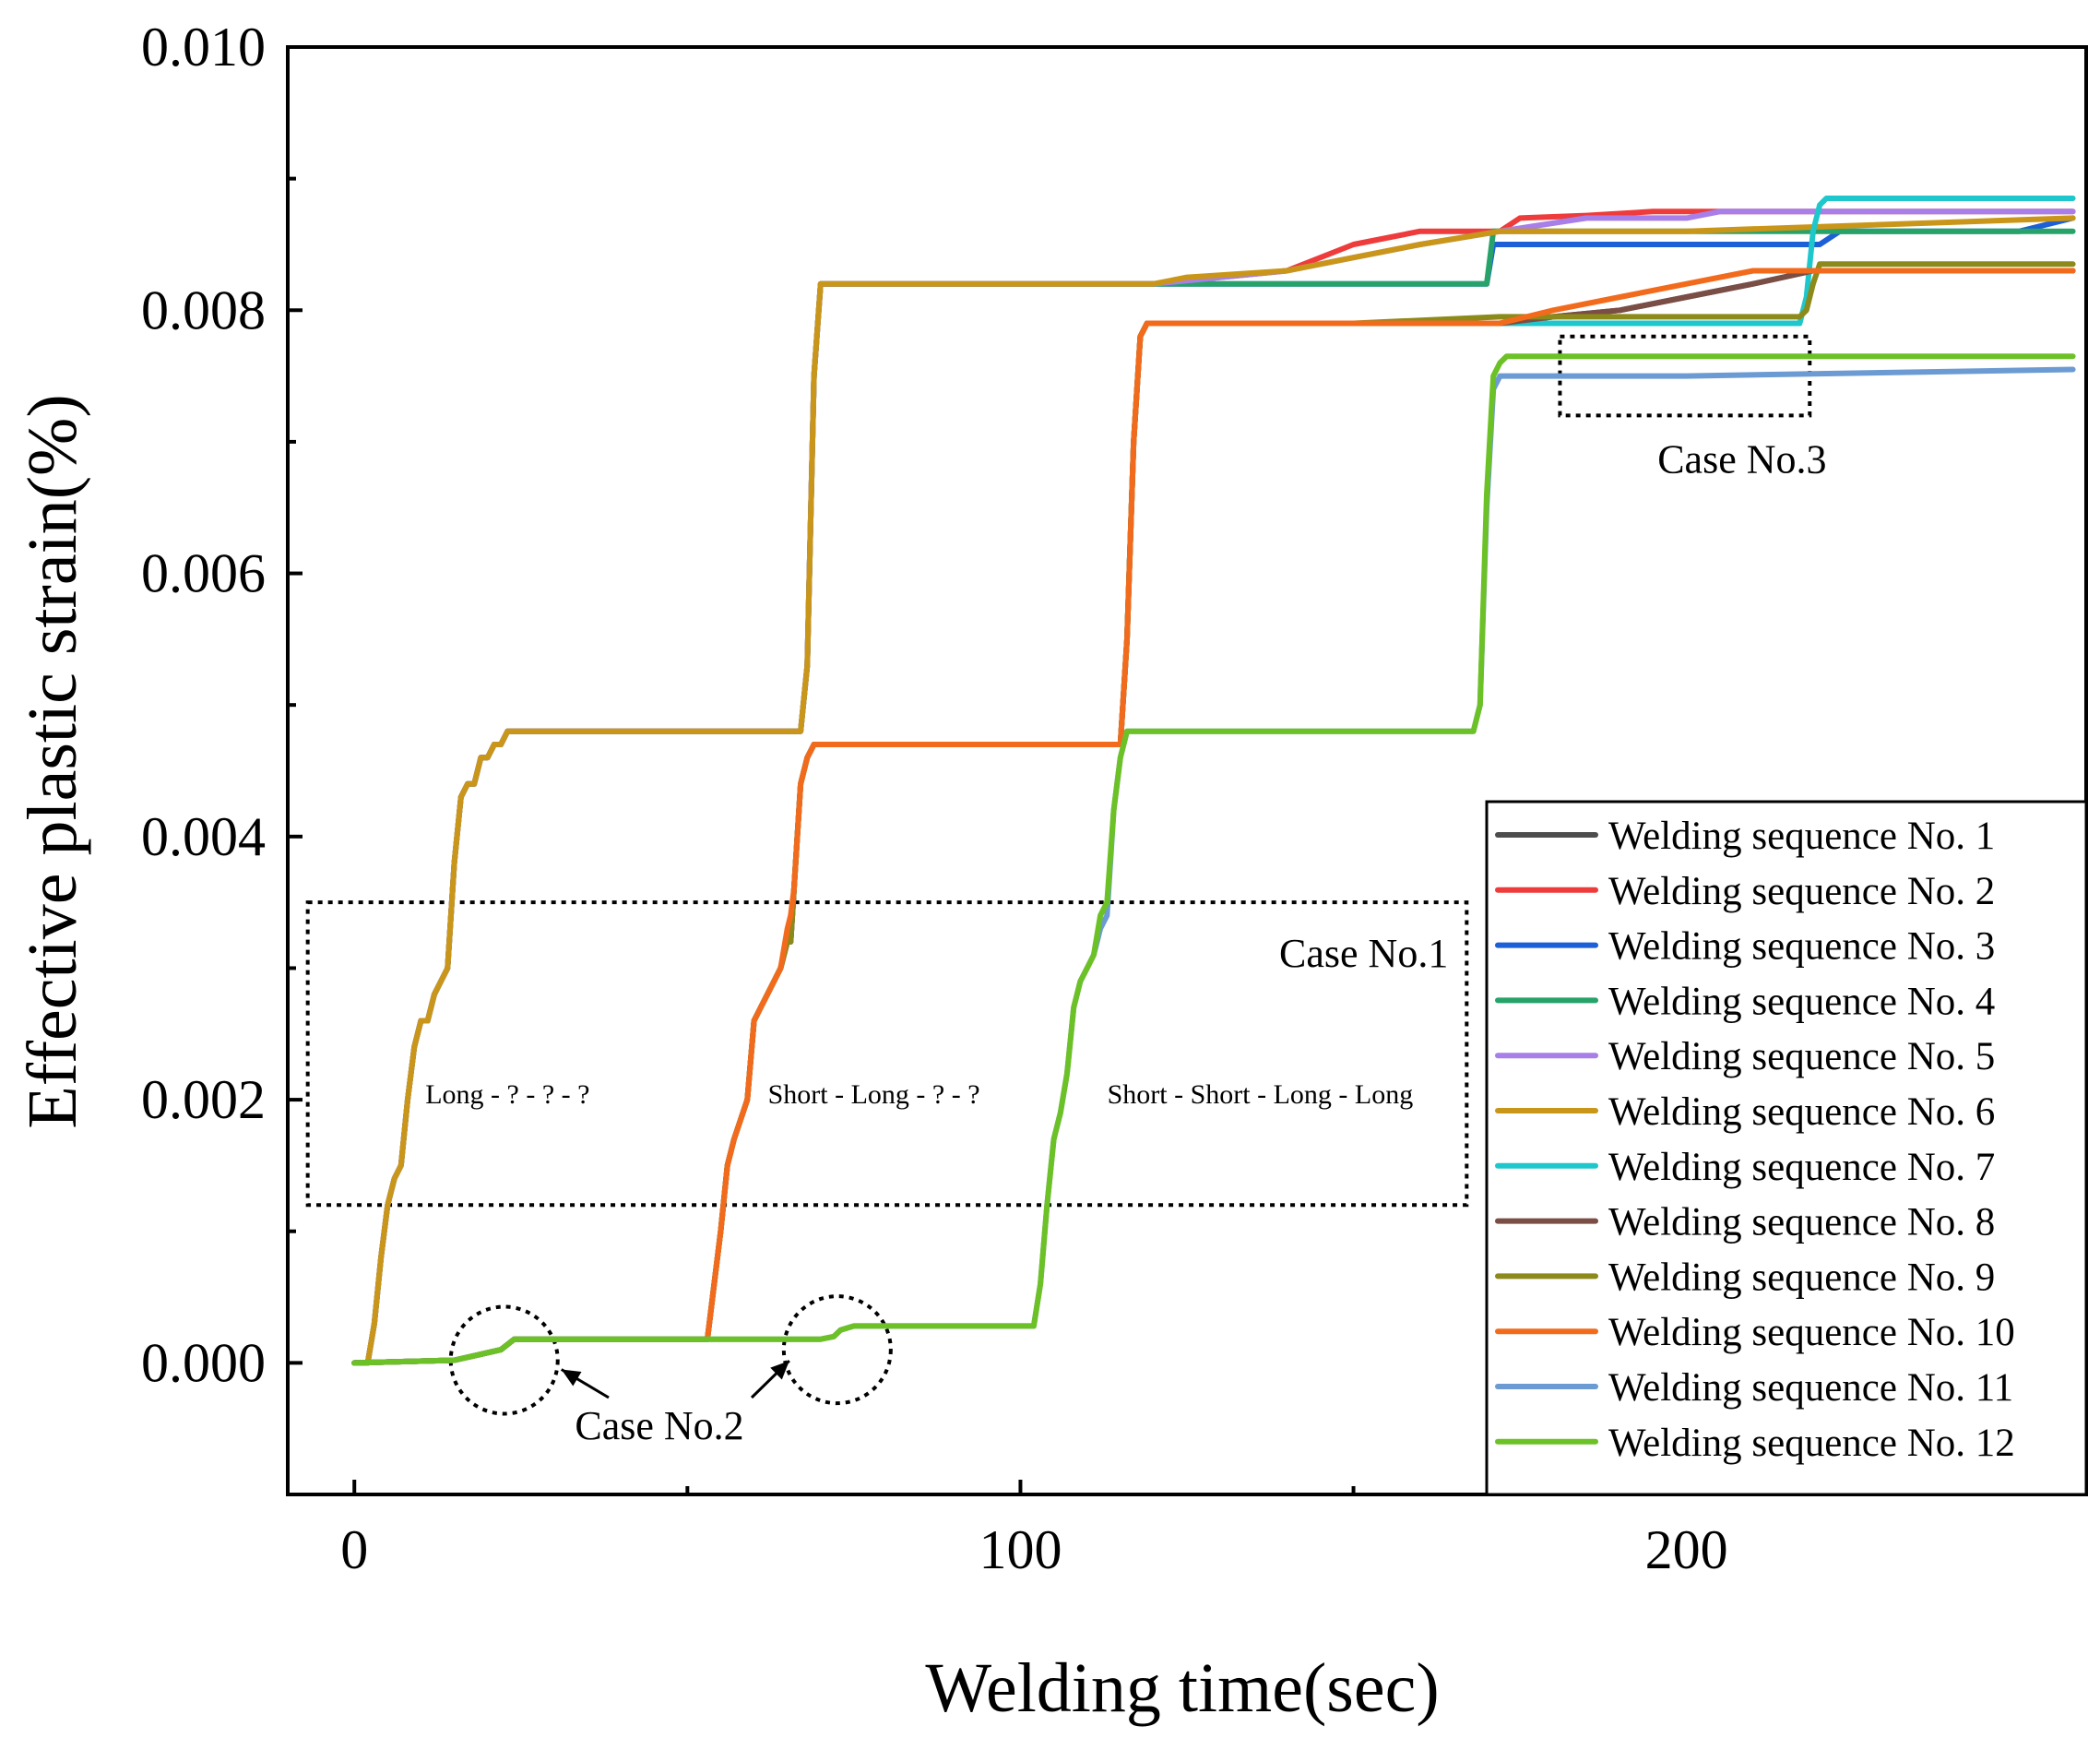  Describe the element at coordinates (203, 47) in the screenshot. I see `y-tick-label: 0.010` at that location.